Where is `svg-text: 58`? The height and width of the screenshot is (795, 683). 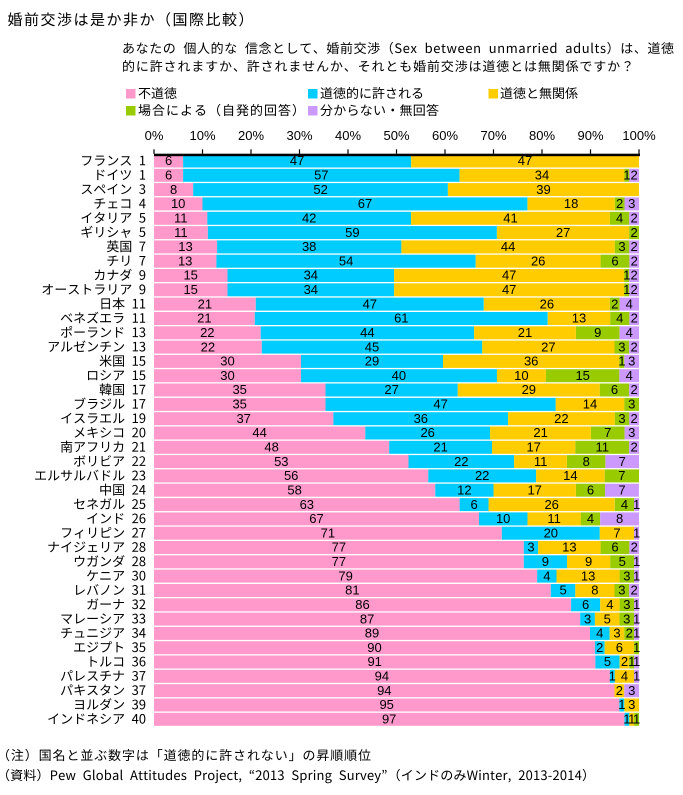
svg-text: 58 is located at coordinates (294, 489).